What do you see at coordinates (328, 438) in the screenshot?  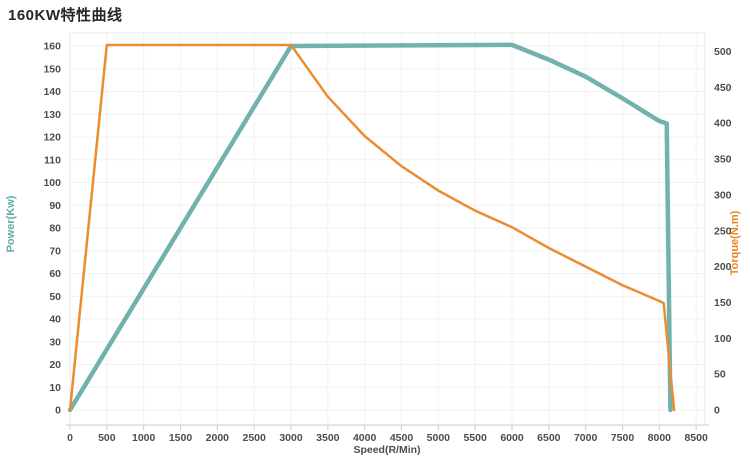 I see `svg-text: 3500` at bounding box center [328, 438].